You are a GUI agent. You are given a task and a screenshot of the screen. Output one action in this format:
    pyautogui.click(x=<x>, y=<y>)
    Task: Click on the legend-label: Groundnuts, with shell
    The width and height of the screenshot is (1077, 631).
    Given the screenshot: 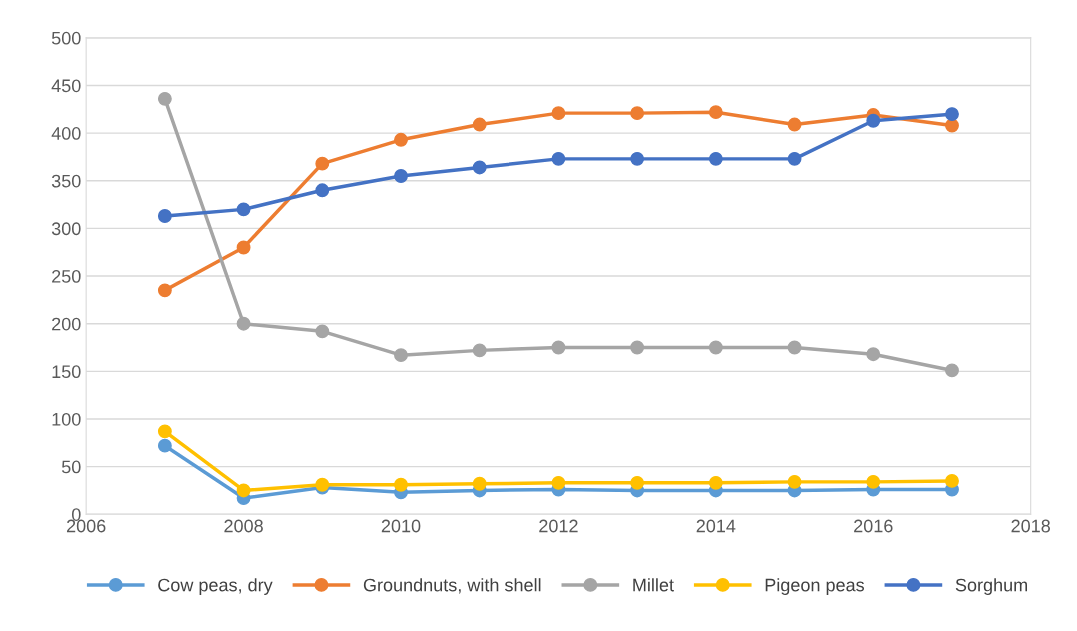 What is the action you would take?
    pyautogui.click(x=452, y=586)
    